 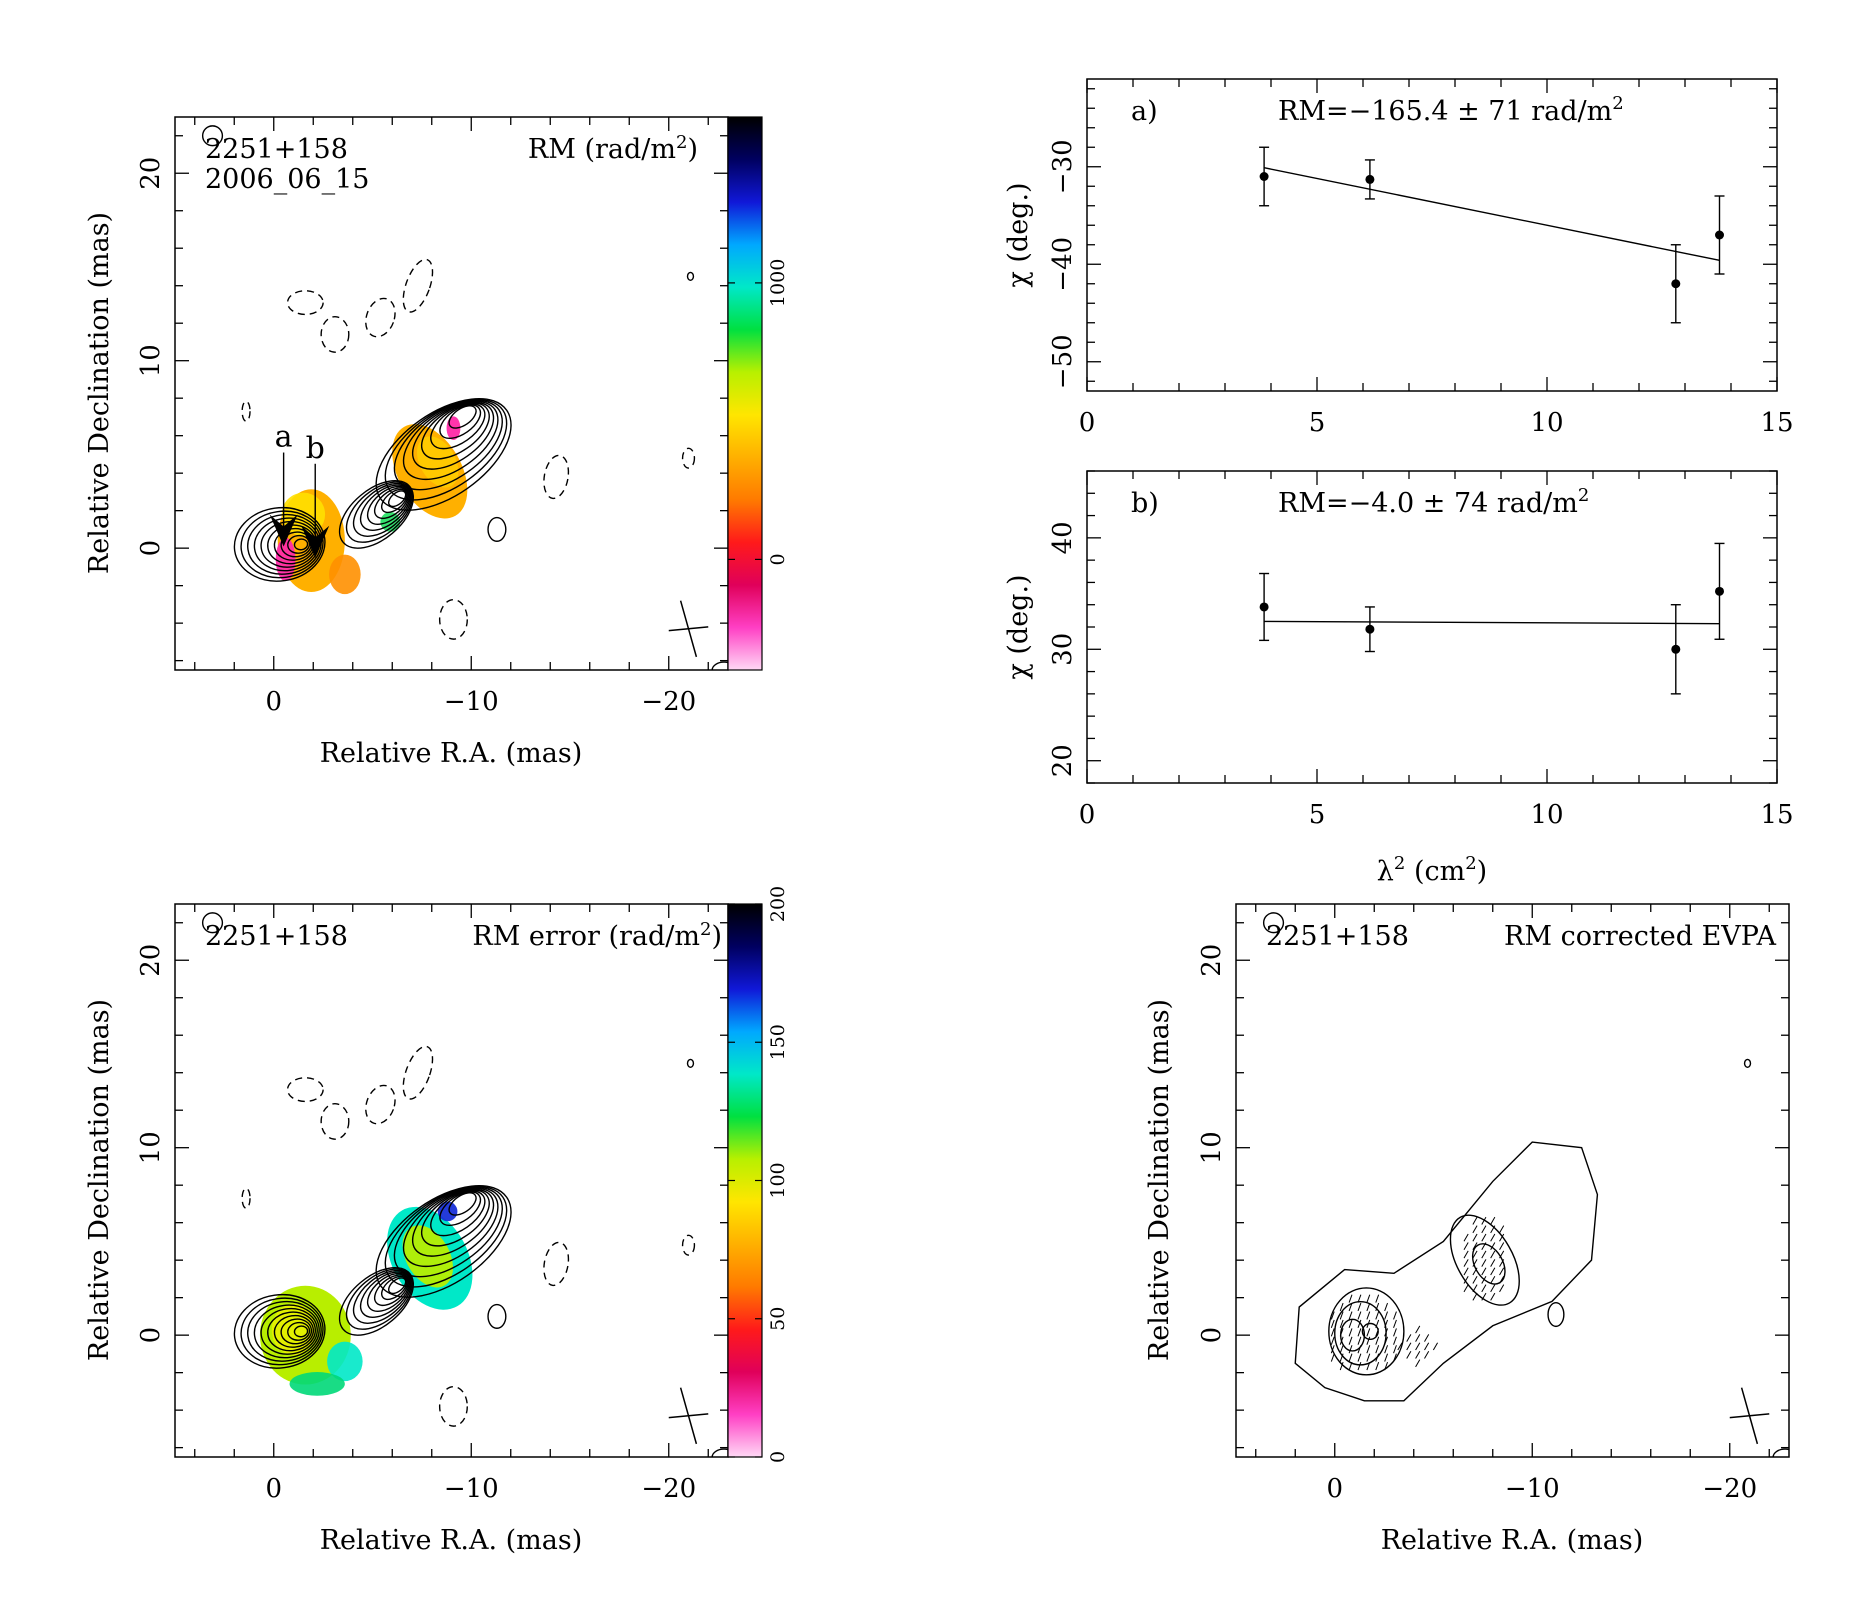 What do you see at coordinates (1063, 649) in the screenshot?
I see `y-tick-label: 30` at bounding box center [1063, 649].